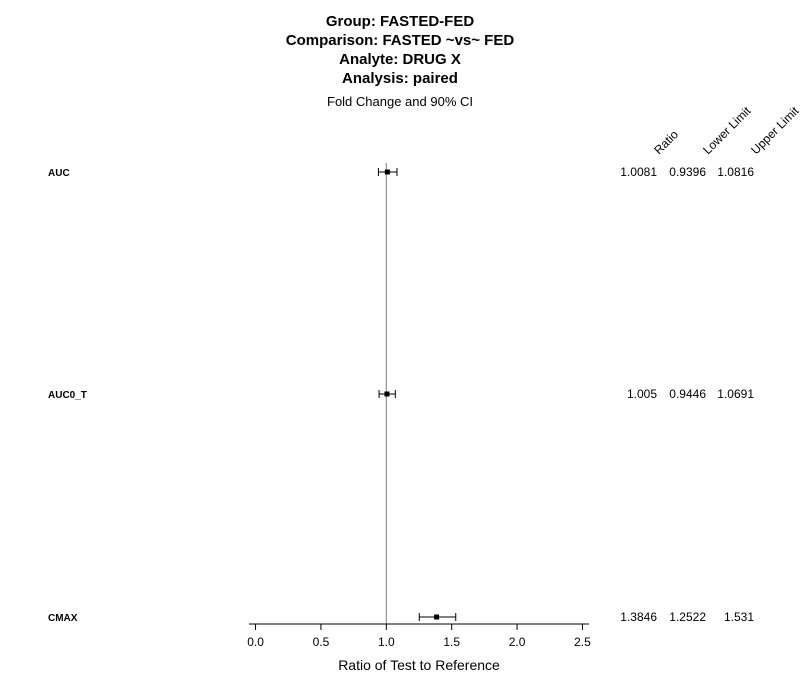  What do you see at coordinates (727, 130) in the screenshot?
I see `column-header: Lower Limit` at bounding box center [727, 130].